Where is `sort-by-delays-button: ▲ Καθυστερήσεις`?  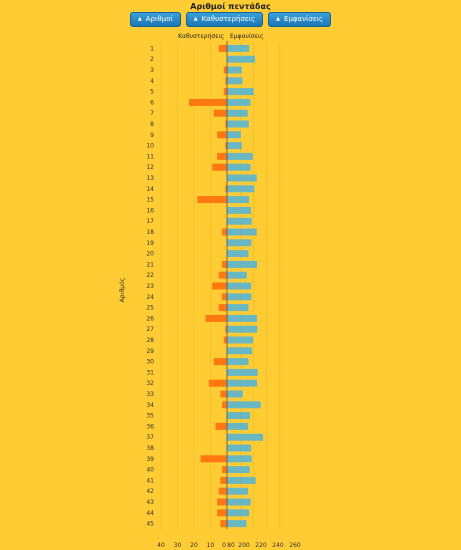
sort-by-delays-button: ▲ Καθυστερήσεις is located at coordinates (224, 19).